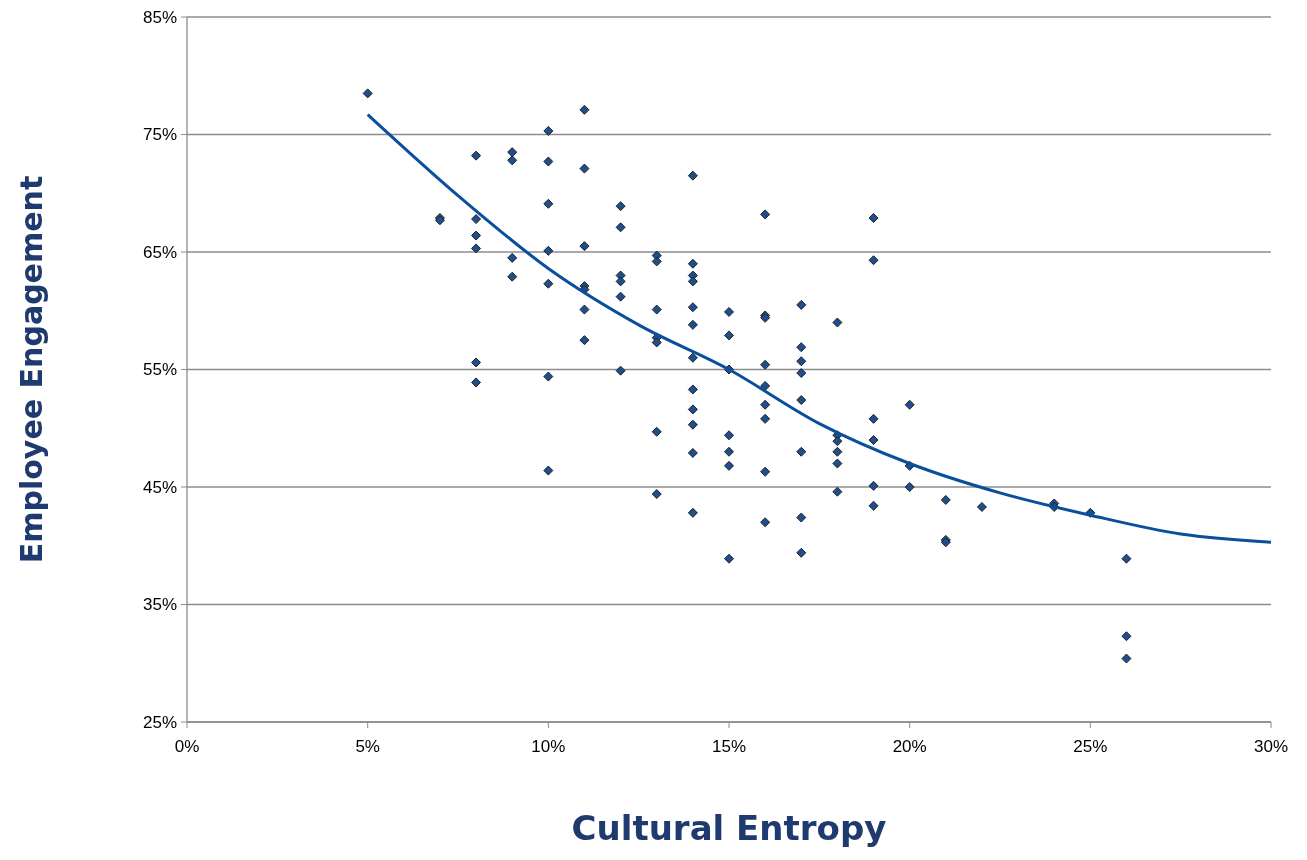  Describe the element at coordinates (187, 746) in the screenshot. I see `x-tick-label: 0%` at that location.